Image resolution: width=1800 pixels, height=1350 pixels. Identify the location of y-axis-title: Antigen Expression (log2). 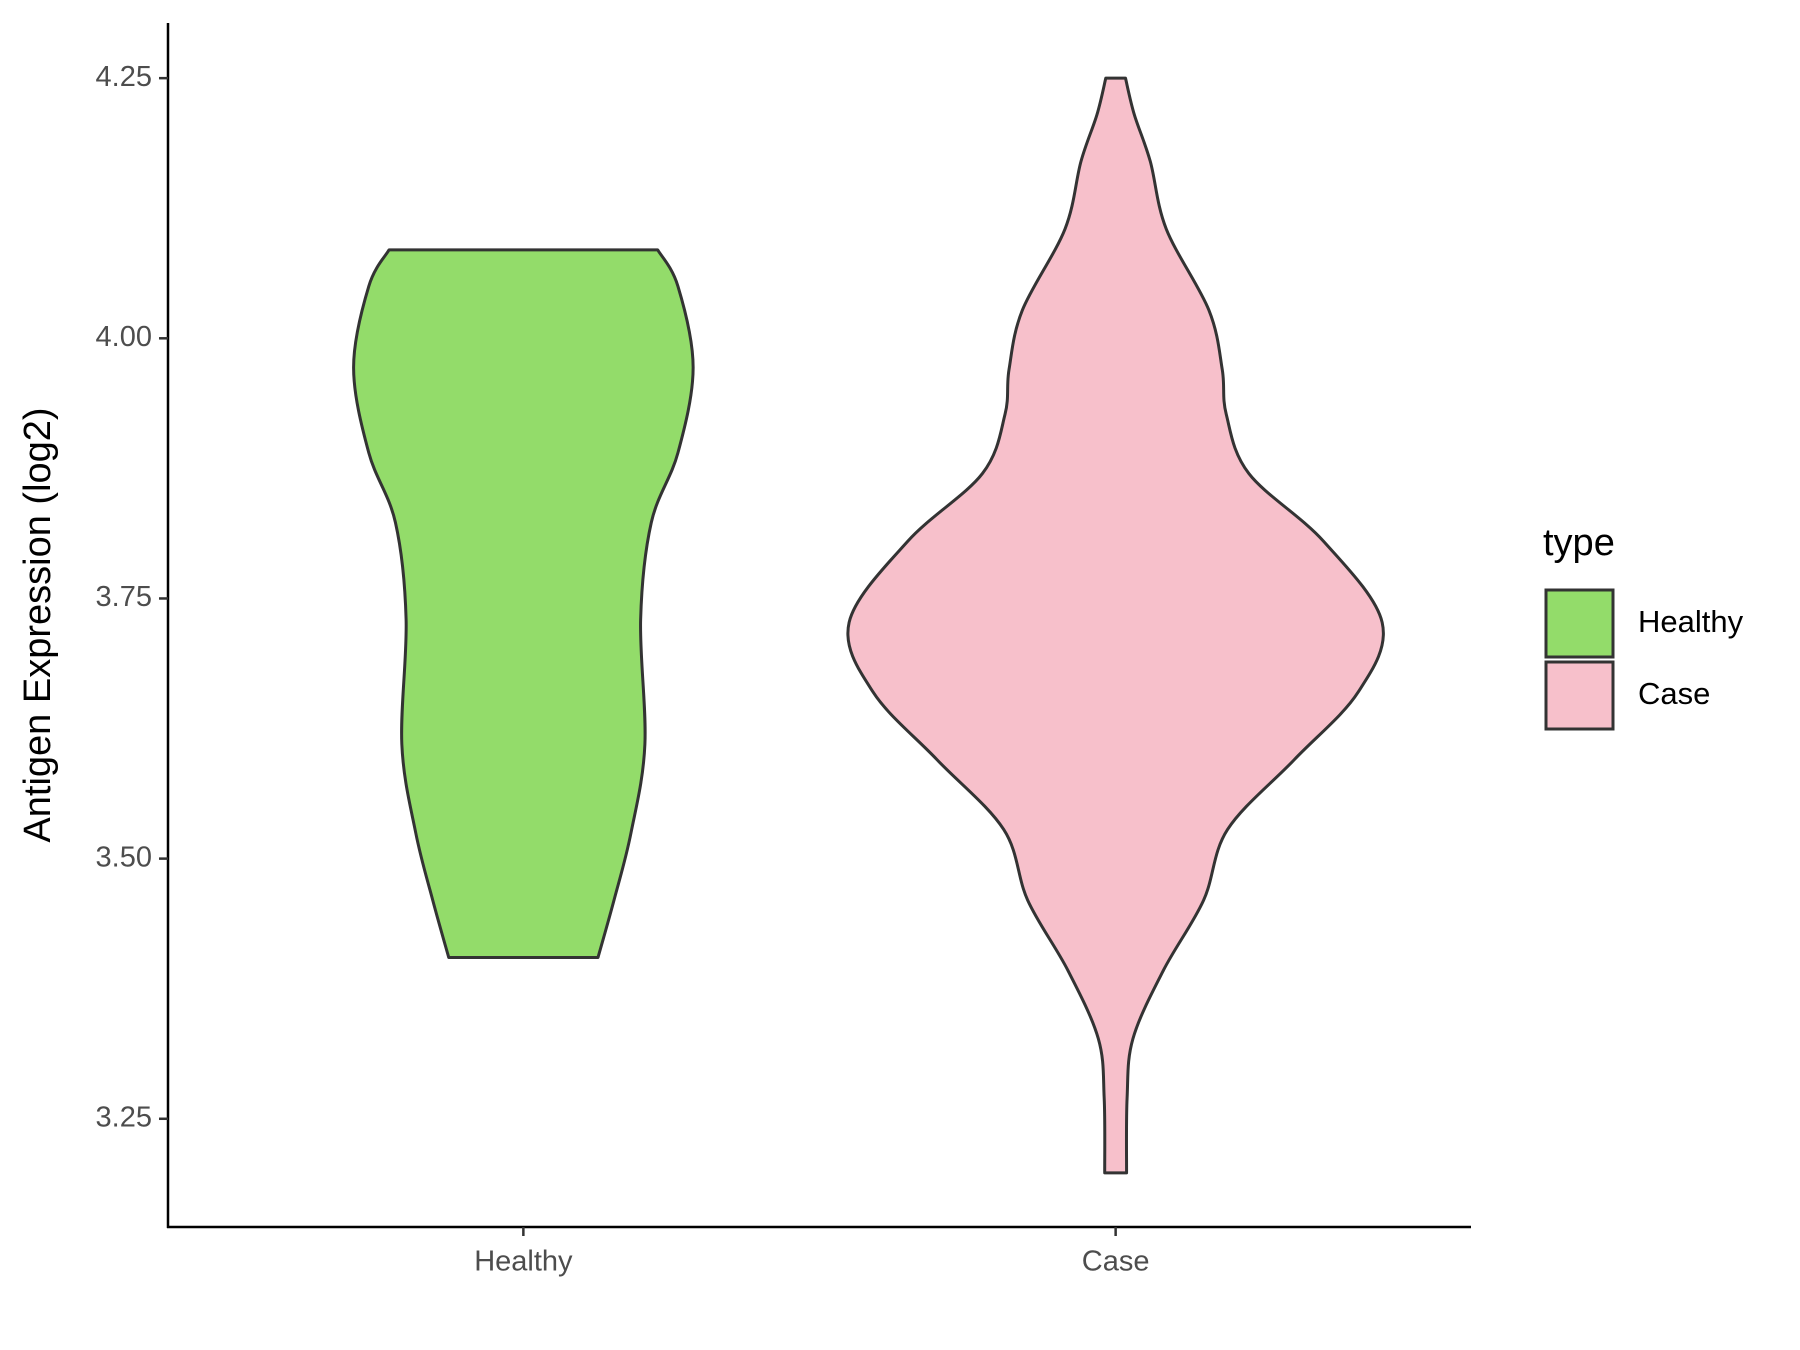
(38, 624).